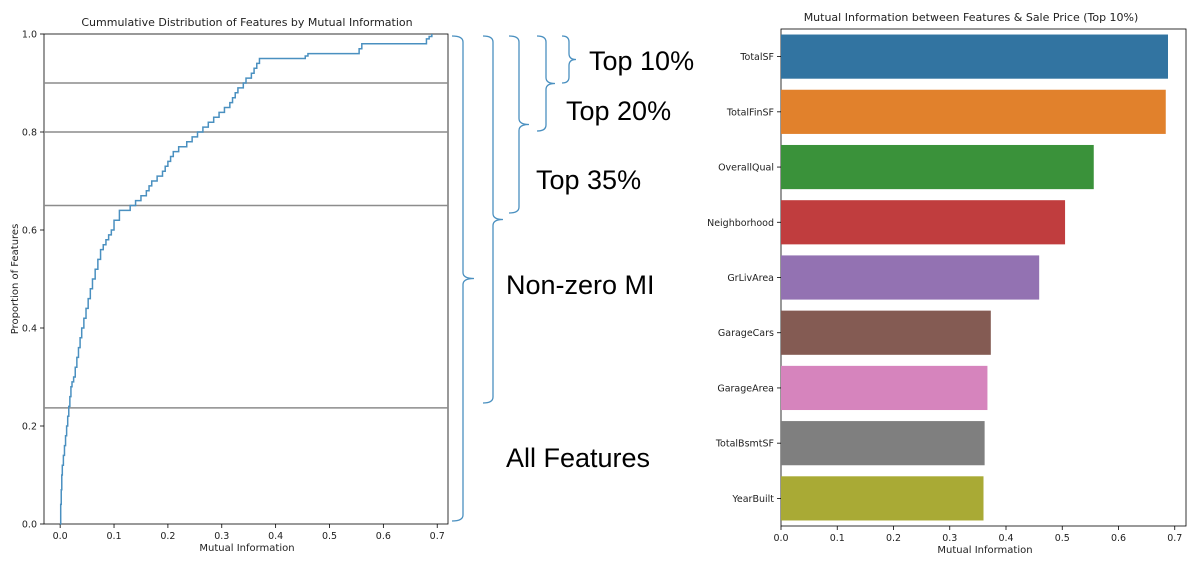 The height and width of the screenshot is (569, 1200). What do you see at coordinates (29, 133) in the screenshot?
I see `y-tick-label: 0.8` at bounding box center [29, 133].